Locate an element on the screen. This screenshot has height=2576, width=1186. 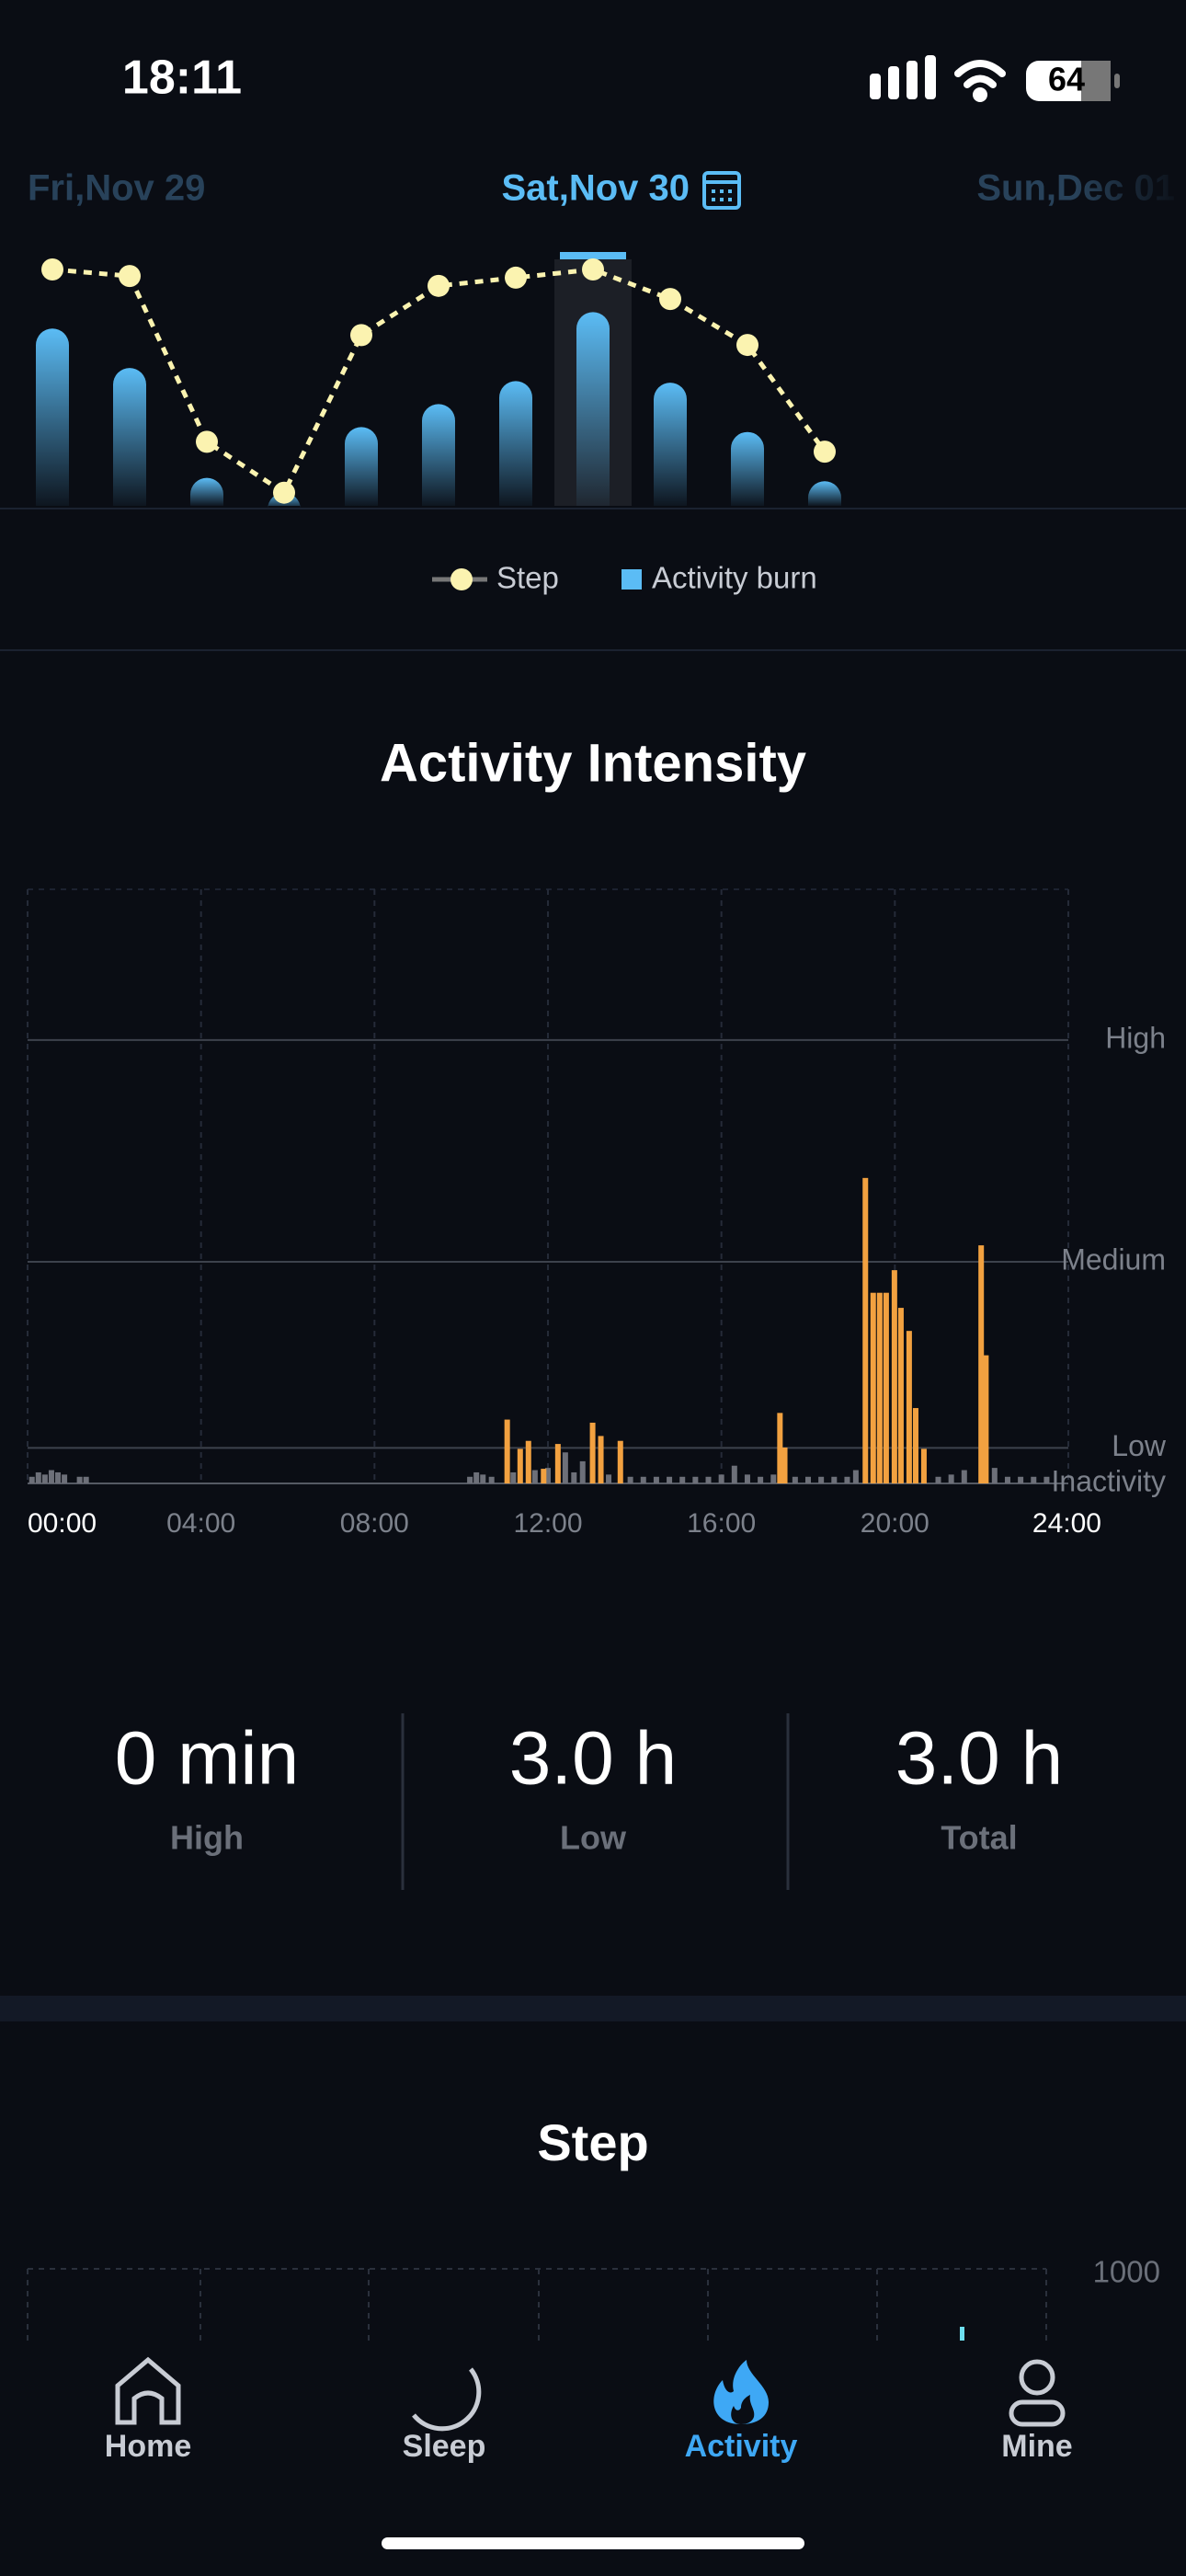
fade is located at coordinates (1131, 191).